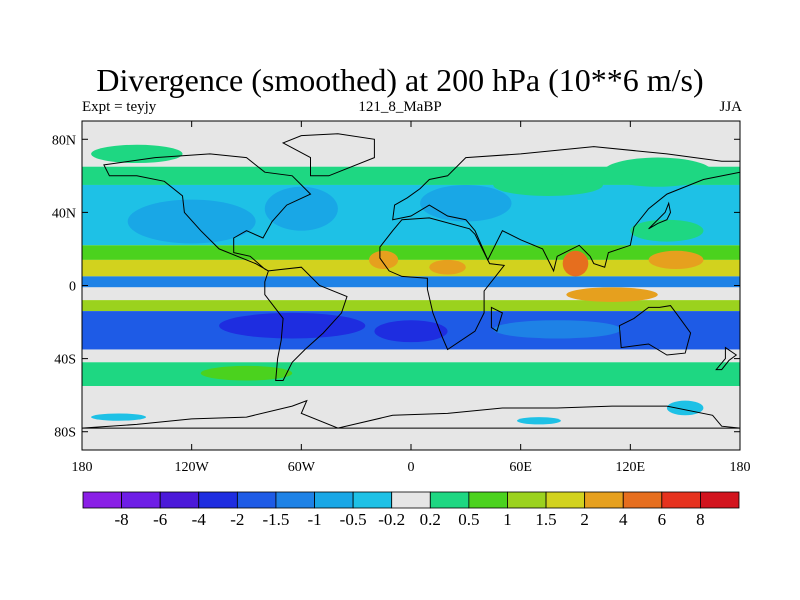 The width and height of the screenshot is (800, 600). Describe the element at coordinates (64, 213) in the screenshot. I see `y-tick-label: 40N` at that location.